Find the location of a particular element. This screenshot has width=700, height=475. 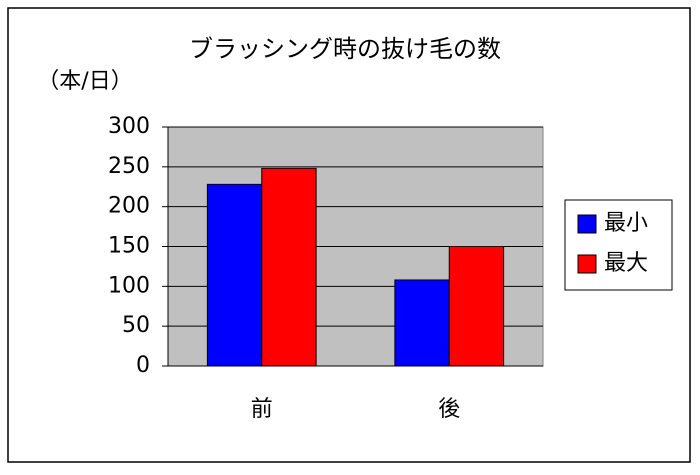

legend-label: 最小 is located at coordinates (626, 223).